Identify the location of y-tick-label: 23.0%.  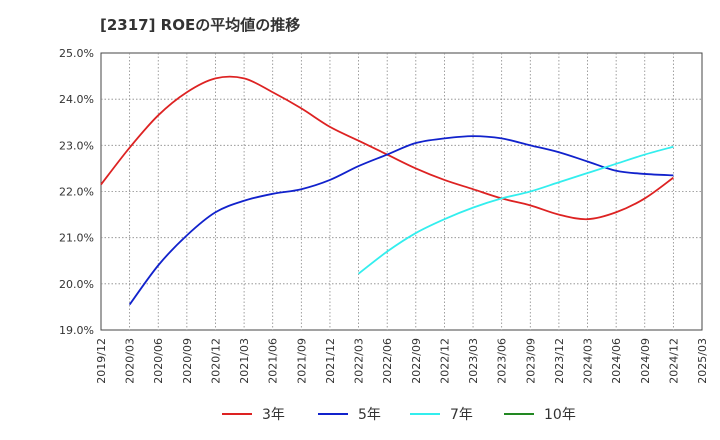
(76, 145).